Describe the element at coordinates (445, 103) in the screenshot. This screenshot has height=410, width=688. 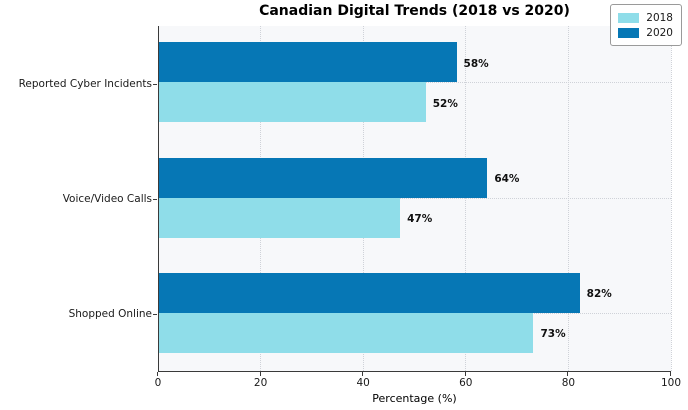
I see `bar-value-label: 52%` at that location.